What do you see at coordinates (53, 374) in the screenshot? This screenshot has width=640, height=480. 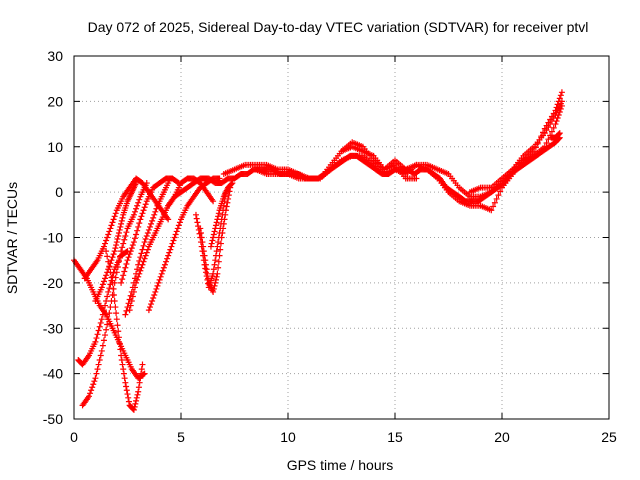 I see `y-tick-label: -40` at bounding box center [53, 374].